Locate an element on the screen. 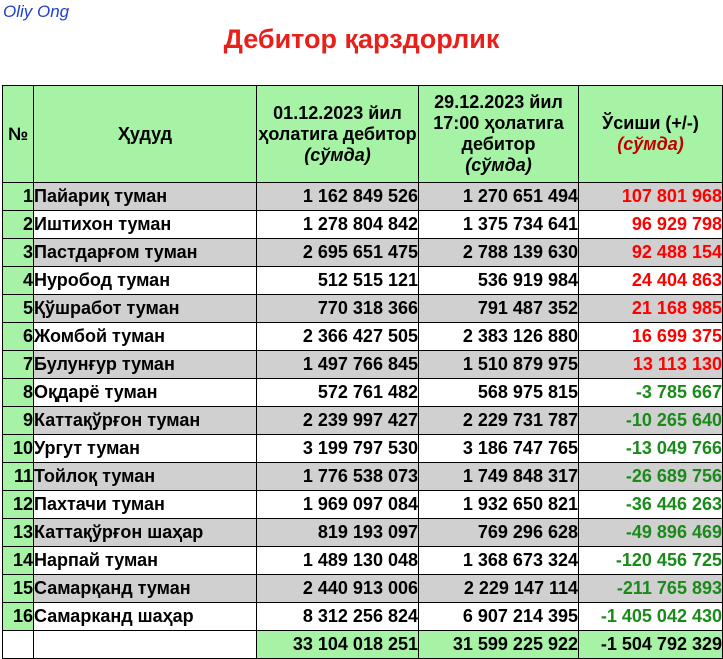 The image size is (723, 659). header-col1-unit: (сўмда) is located at coordinates (337, 154).